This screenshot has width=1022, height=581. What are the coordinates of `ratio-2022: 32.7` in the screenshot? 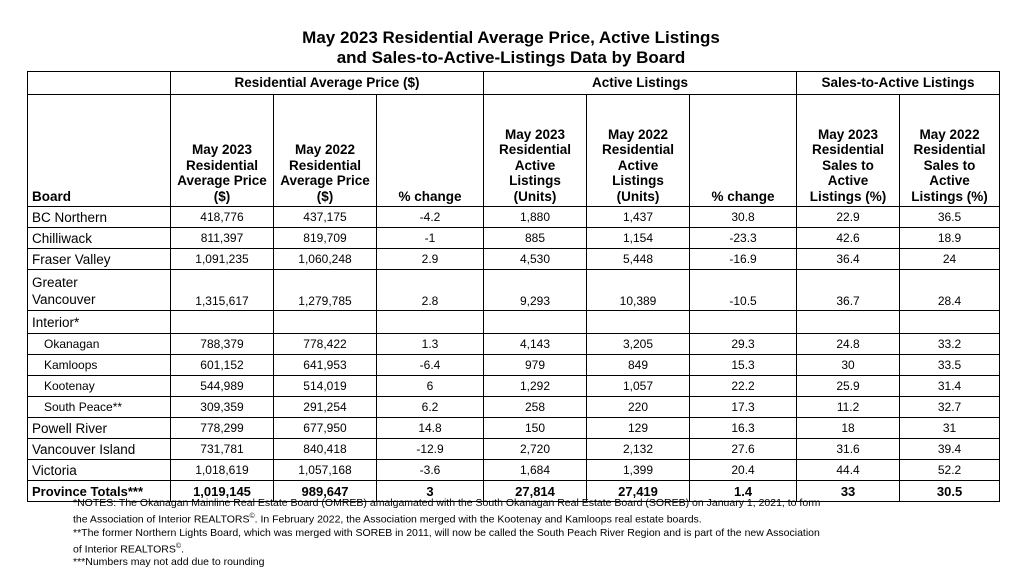 It's located at (950, 407).